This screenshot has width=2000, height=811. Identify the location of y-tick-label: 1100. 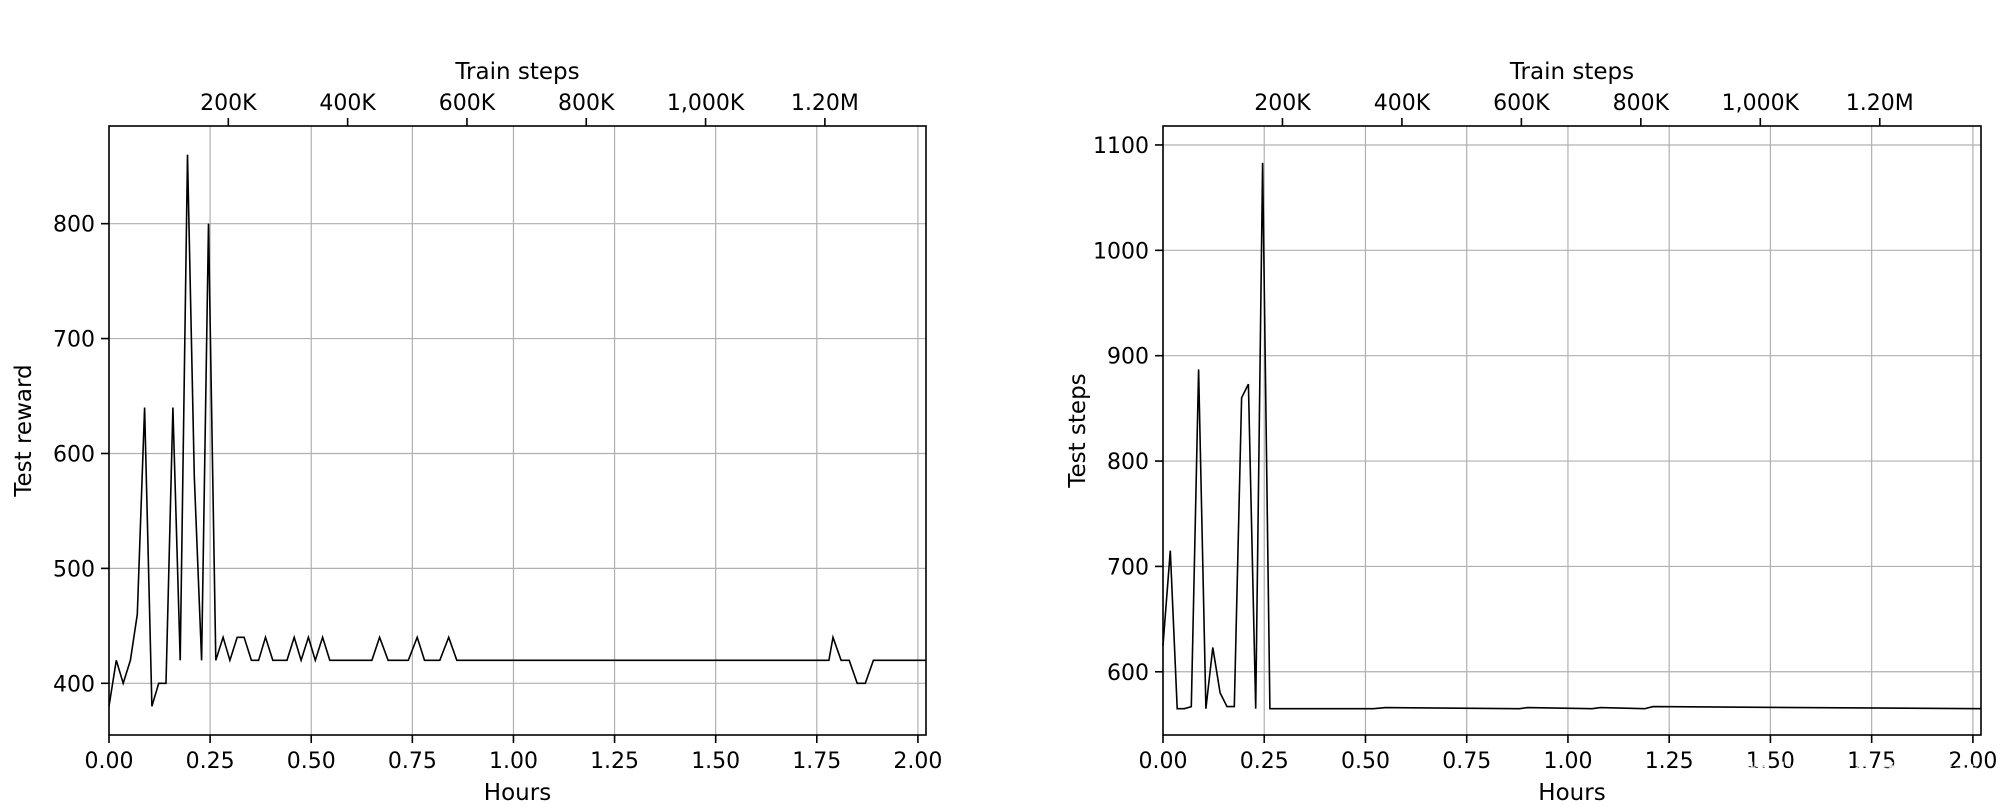
(1121, 146).